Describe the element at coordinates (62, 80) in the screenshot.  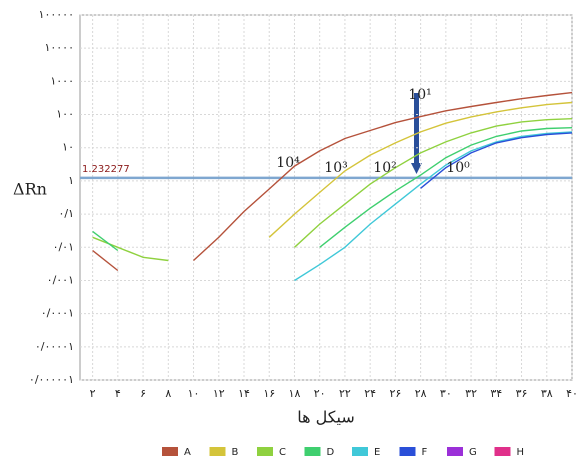
I see `y-tick-label: ۱۰۰۰` at that location.